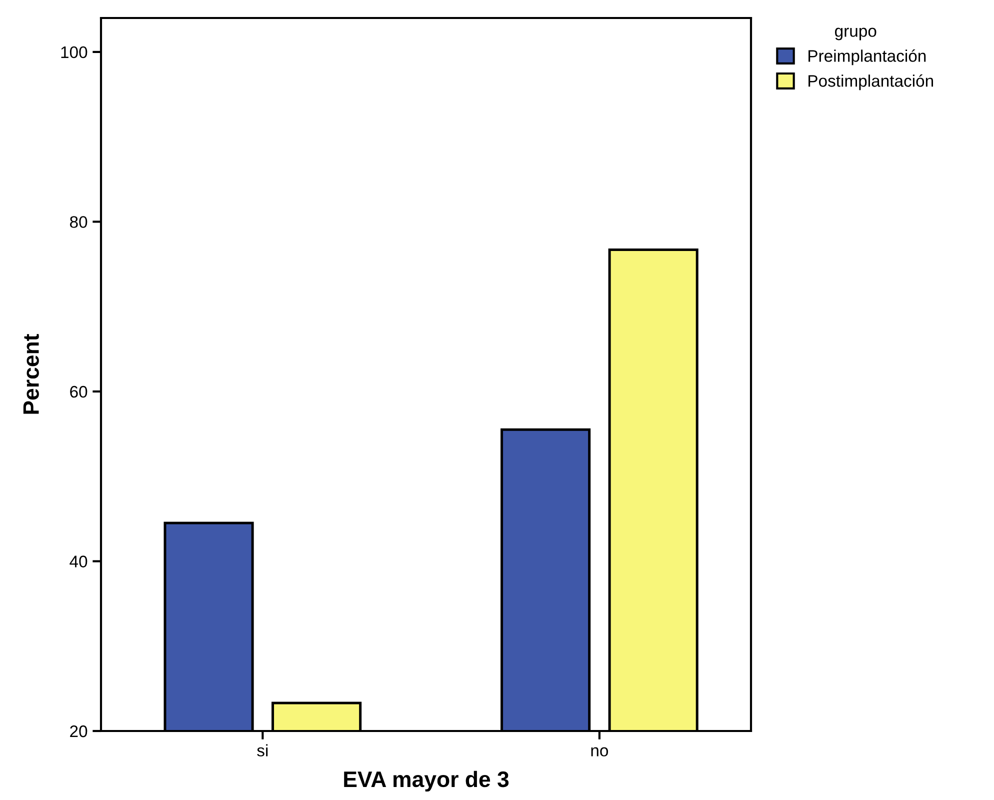  I want to click on x-axis-title: EVA mayor de 3, so click(426, 781).